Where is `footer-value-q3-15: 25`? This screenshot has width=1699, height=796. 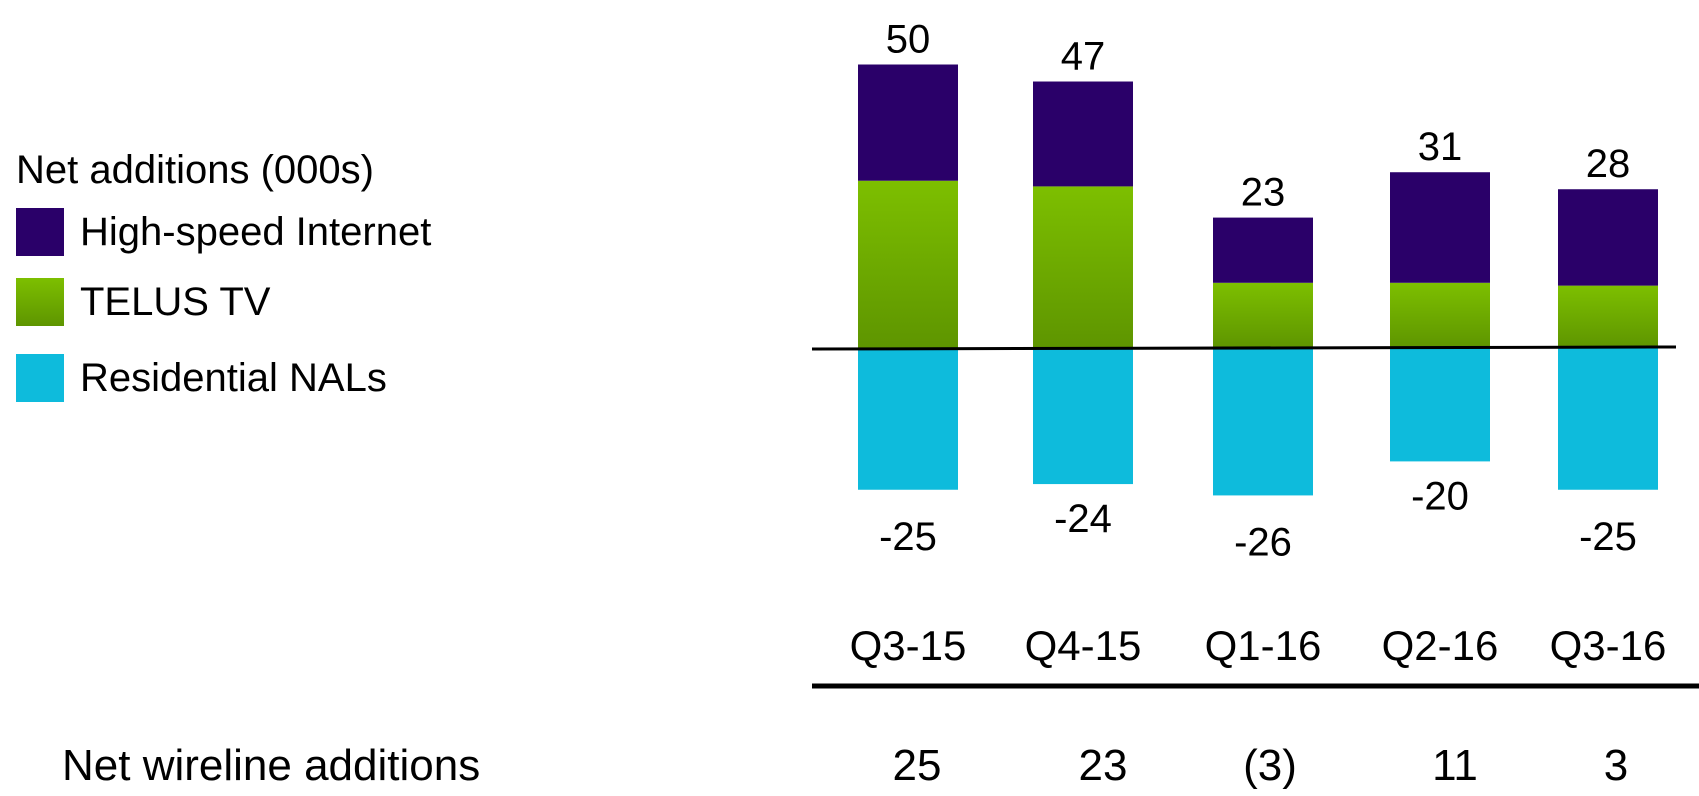
footer-value-q3-15: 25 is located at coordinates (917, 765).